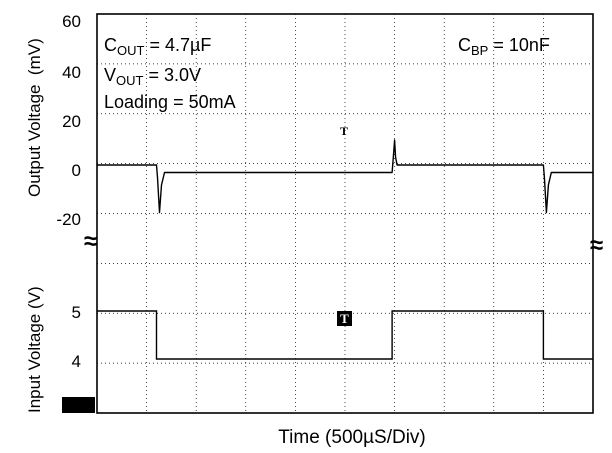 The height and width of the screenshot is (453, 612). What do you see at coordinates (596, 245) in the screenshot?
I see `right-axis-break: ≈` at bounding box center [596, 245].